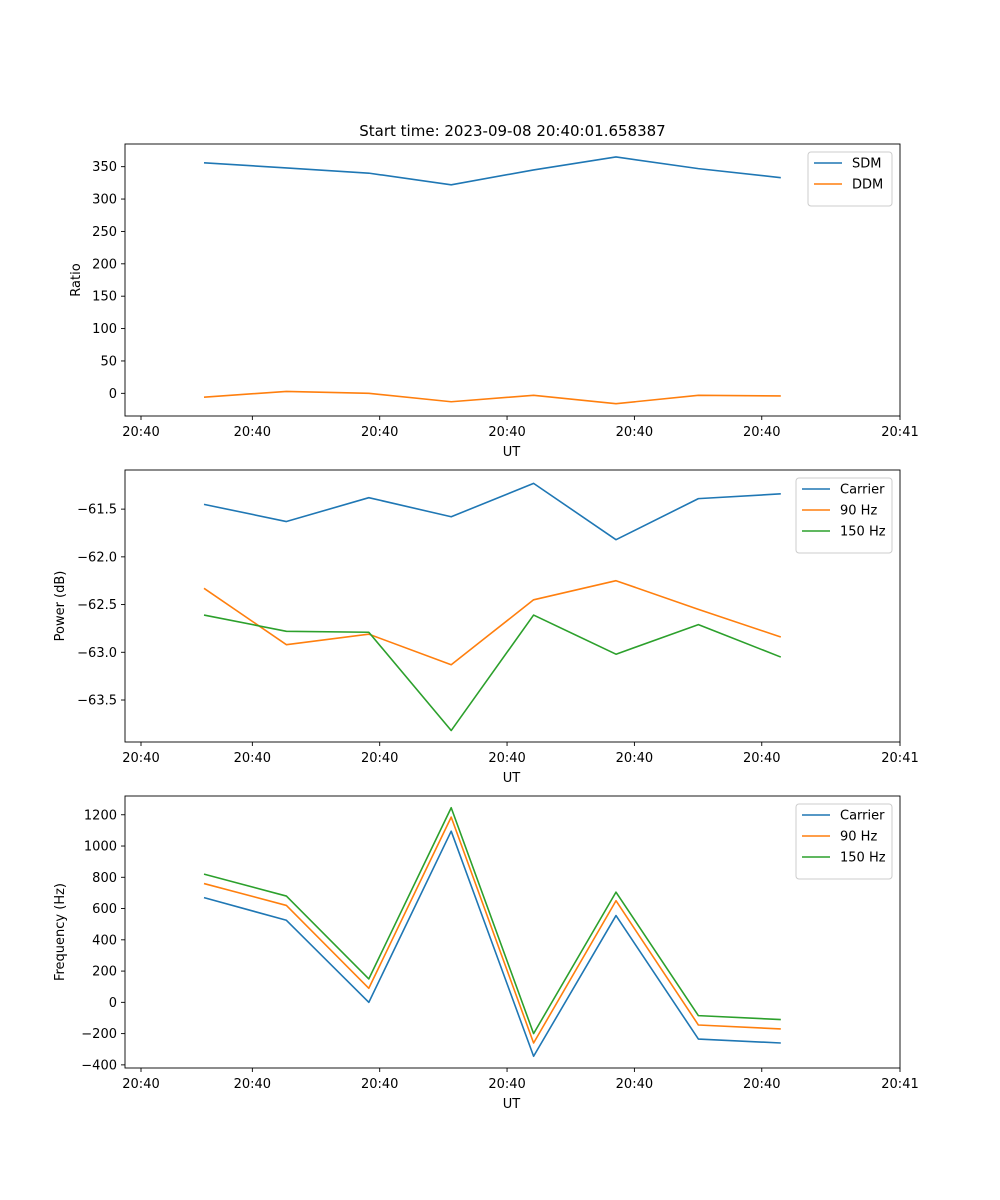 The width and height of the screenshot is (1000, 1200). Describe the element at coordinates (60, 606) in the screenshot. I see `y-axis-label: Power (dB)` at that location.